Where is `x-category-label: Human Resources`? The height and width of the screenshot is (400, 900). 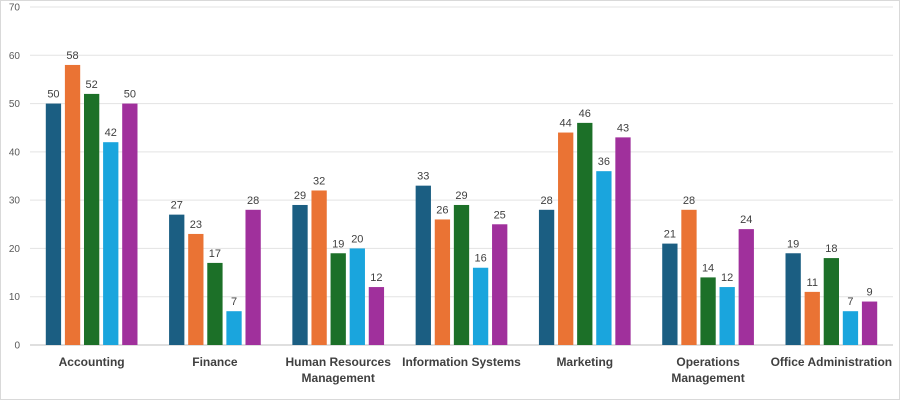
x-category-label: Human Resources is located at coordinates (339, 362).